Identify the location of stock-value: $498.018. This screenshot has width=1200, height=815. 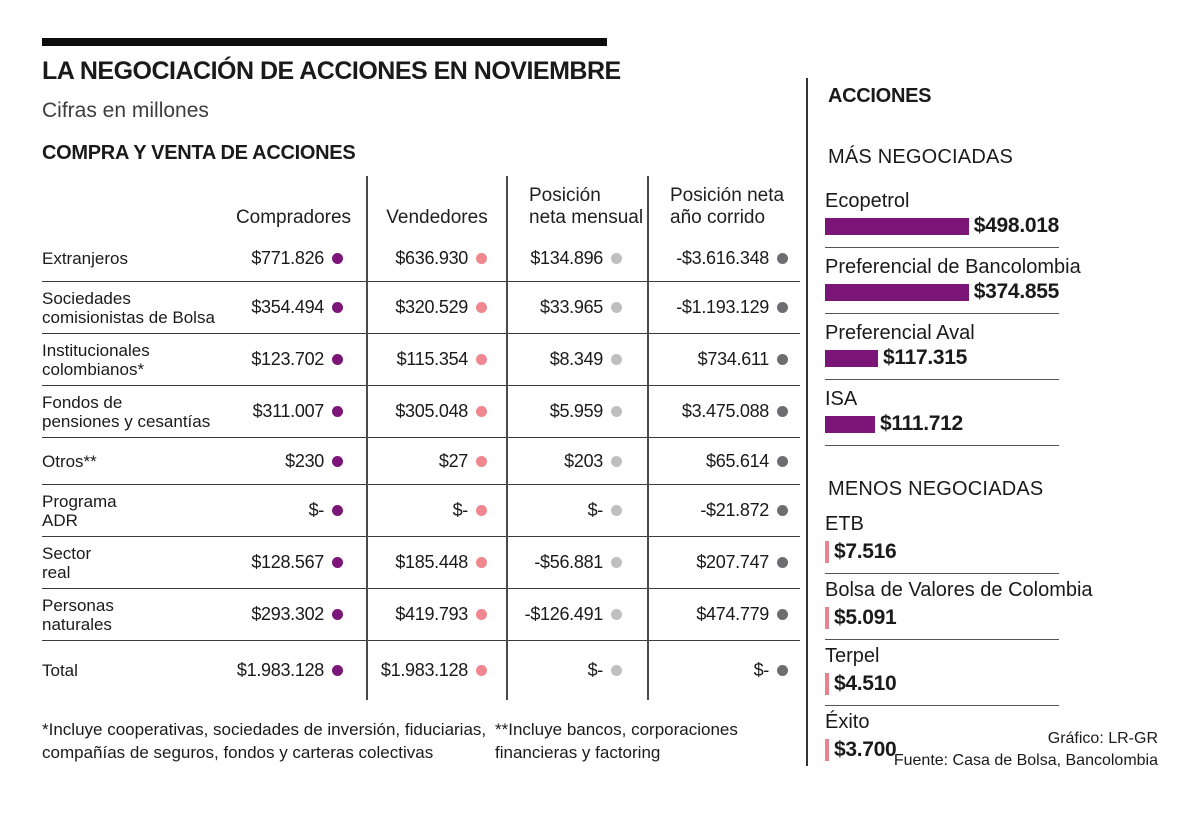
(1016, 225).